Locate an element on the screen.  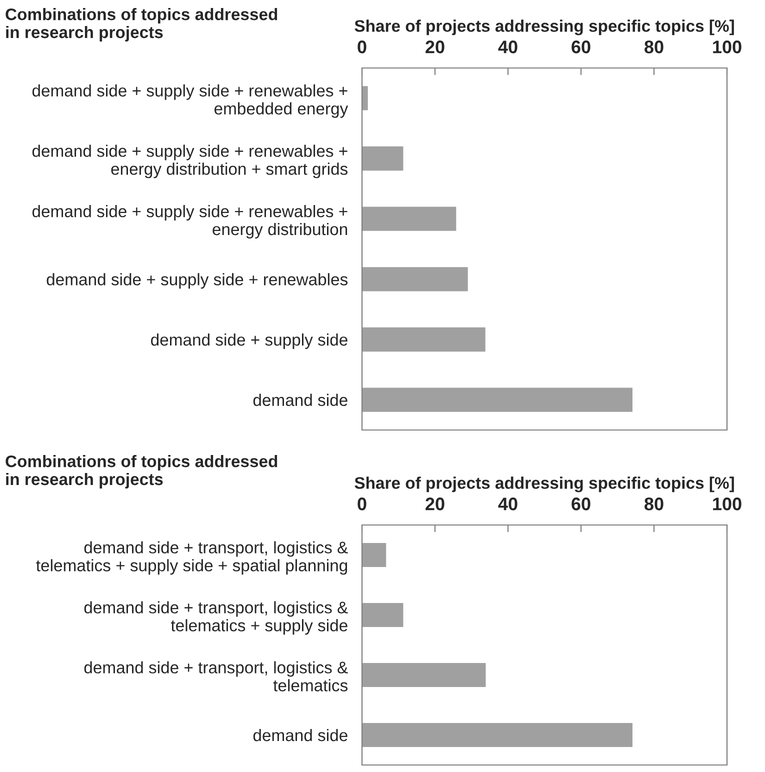
y-tick-label: demand side + transport, logistics & telematics is located at coordinates (216, 676).